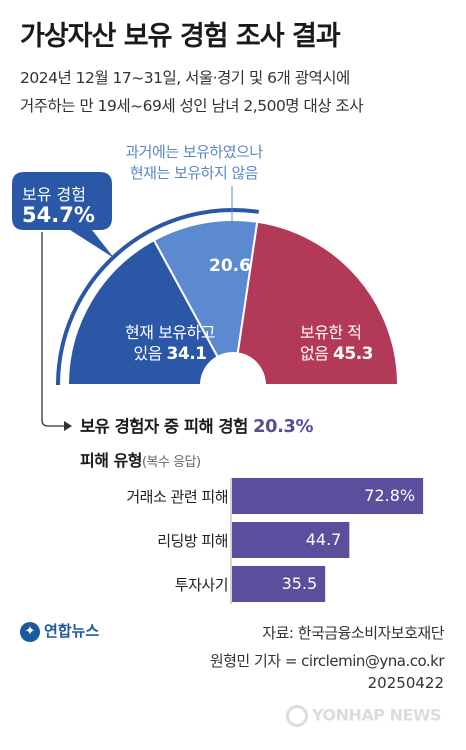 The image size is (466, 750). I want to click on logo-text: 연합뉴스, so click(72, 631).